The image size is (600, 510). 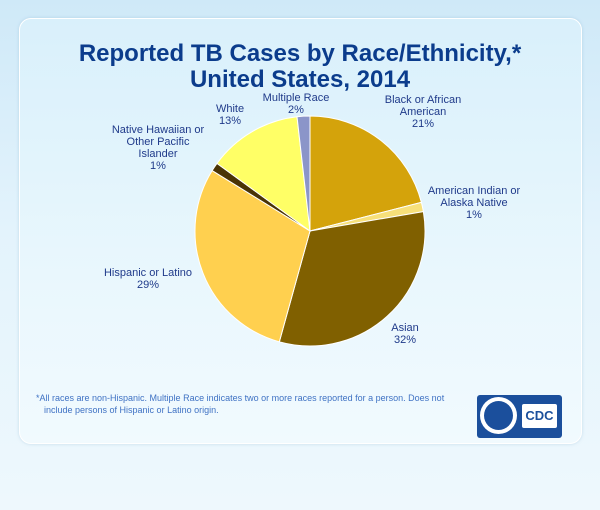 I want to click on chart-title: Reported TB Cases by Race/Ethnicity,*, so click(x=300, y=53).